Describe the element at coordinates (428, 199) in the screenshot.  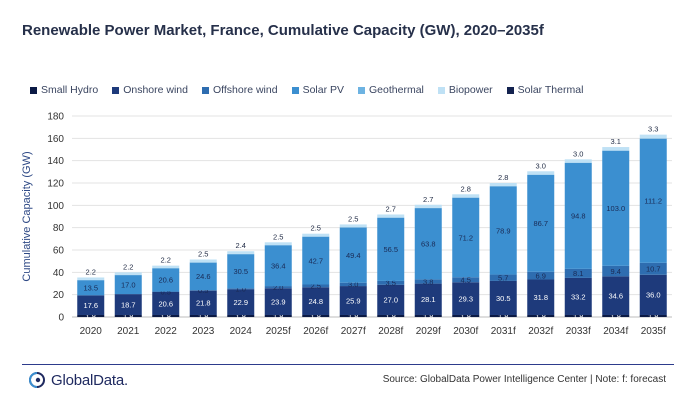
I see `data-label: 2.7` at that location.